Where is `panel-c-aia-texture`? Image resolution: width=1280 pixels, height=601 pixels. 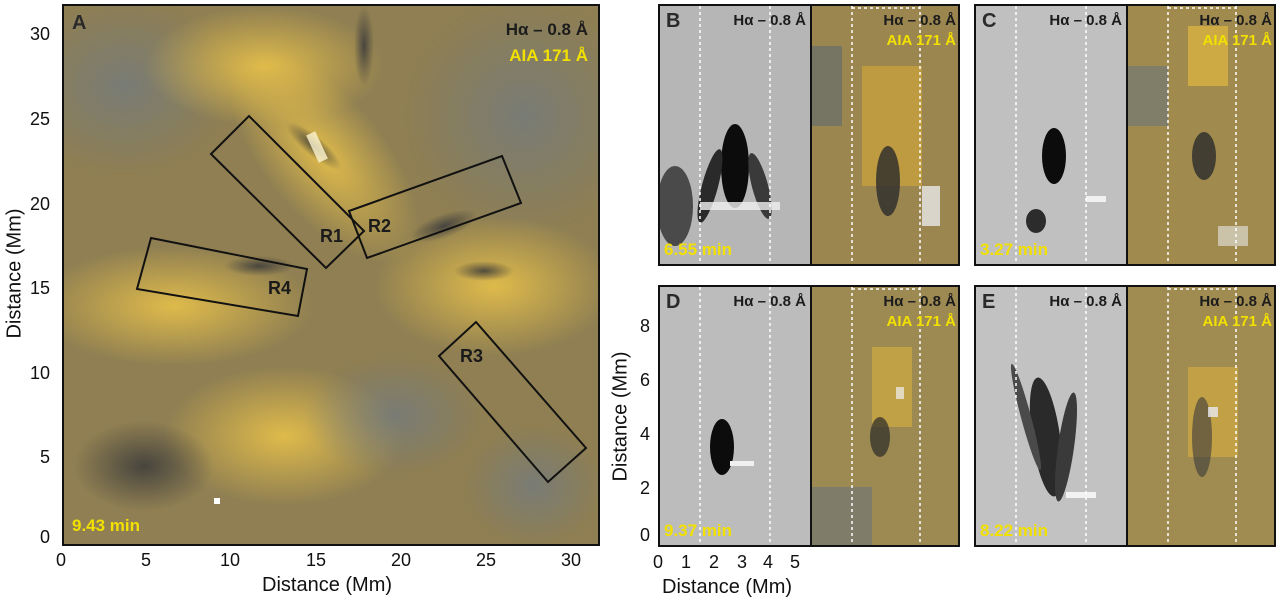
panel-c-aia-texture is located at coordinates (1201, 135).